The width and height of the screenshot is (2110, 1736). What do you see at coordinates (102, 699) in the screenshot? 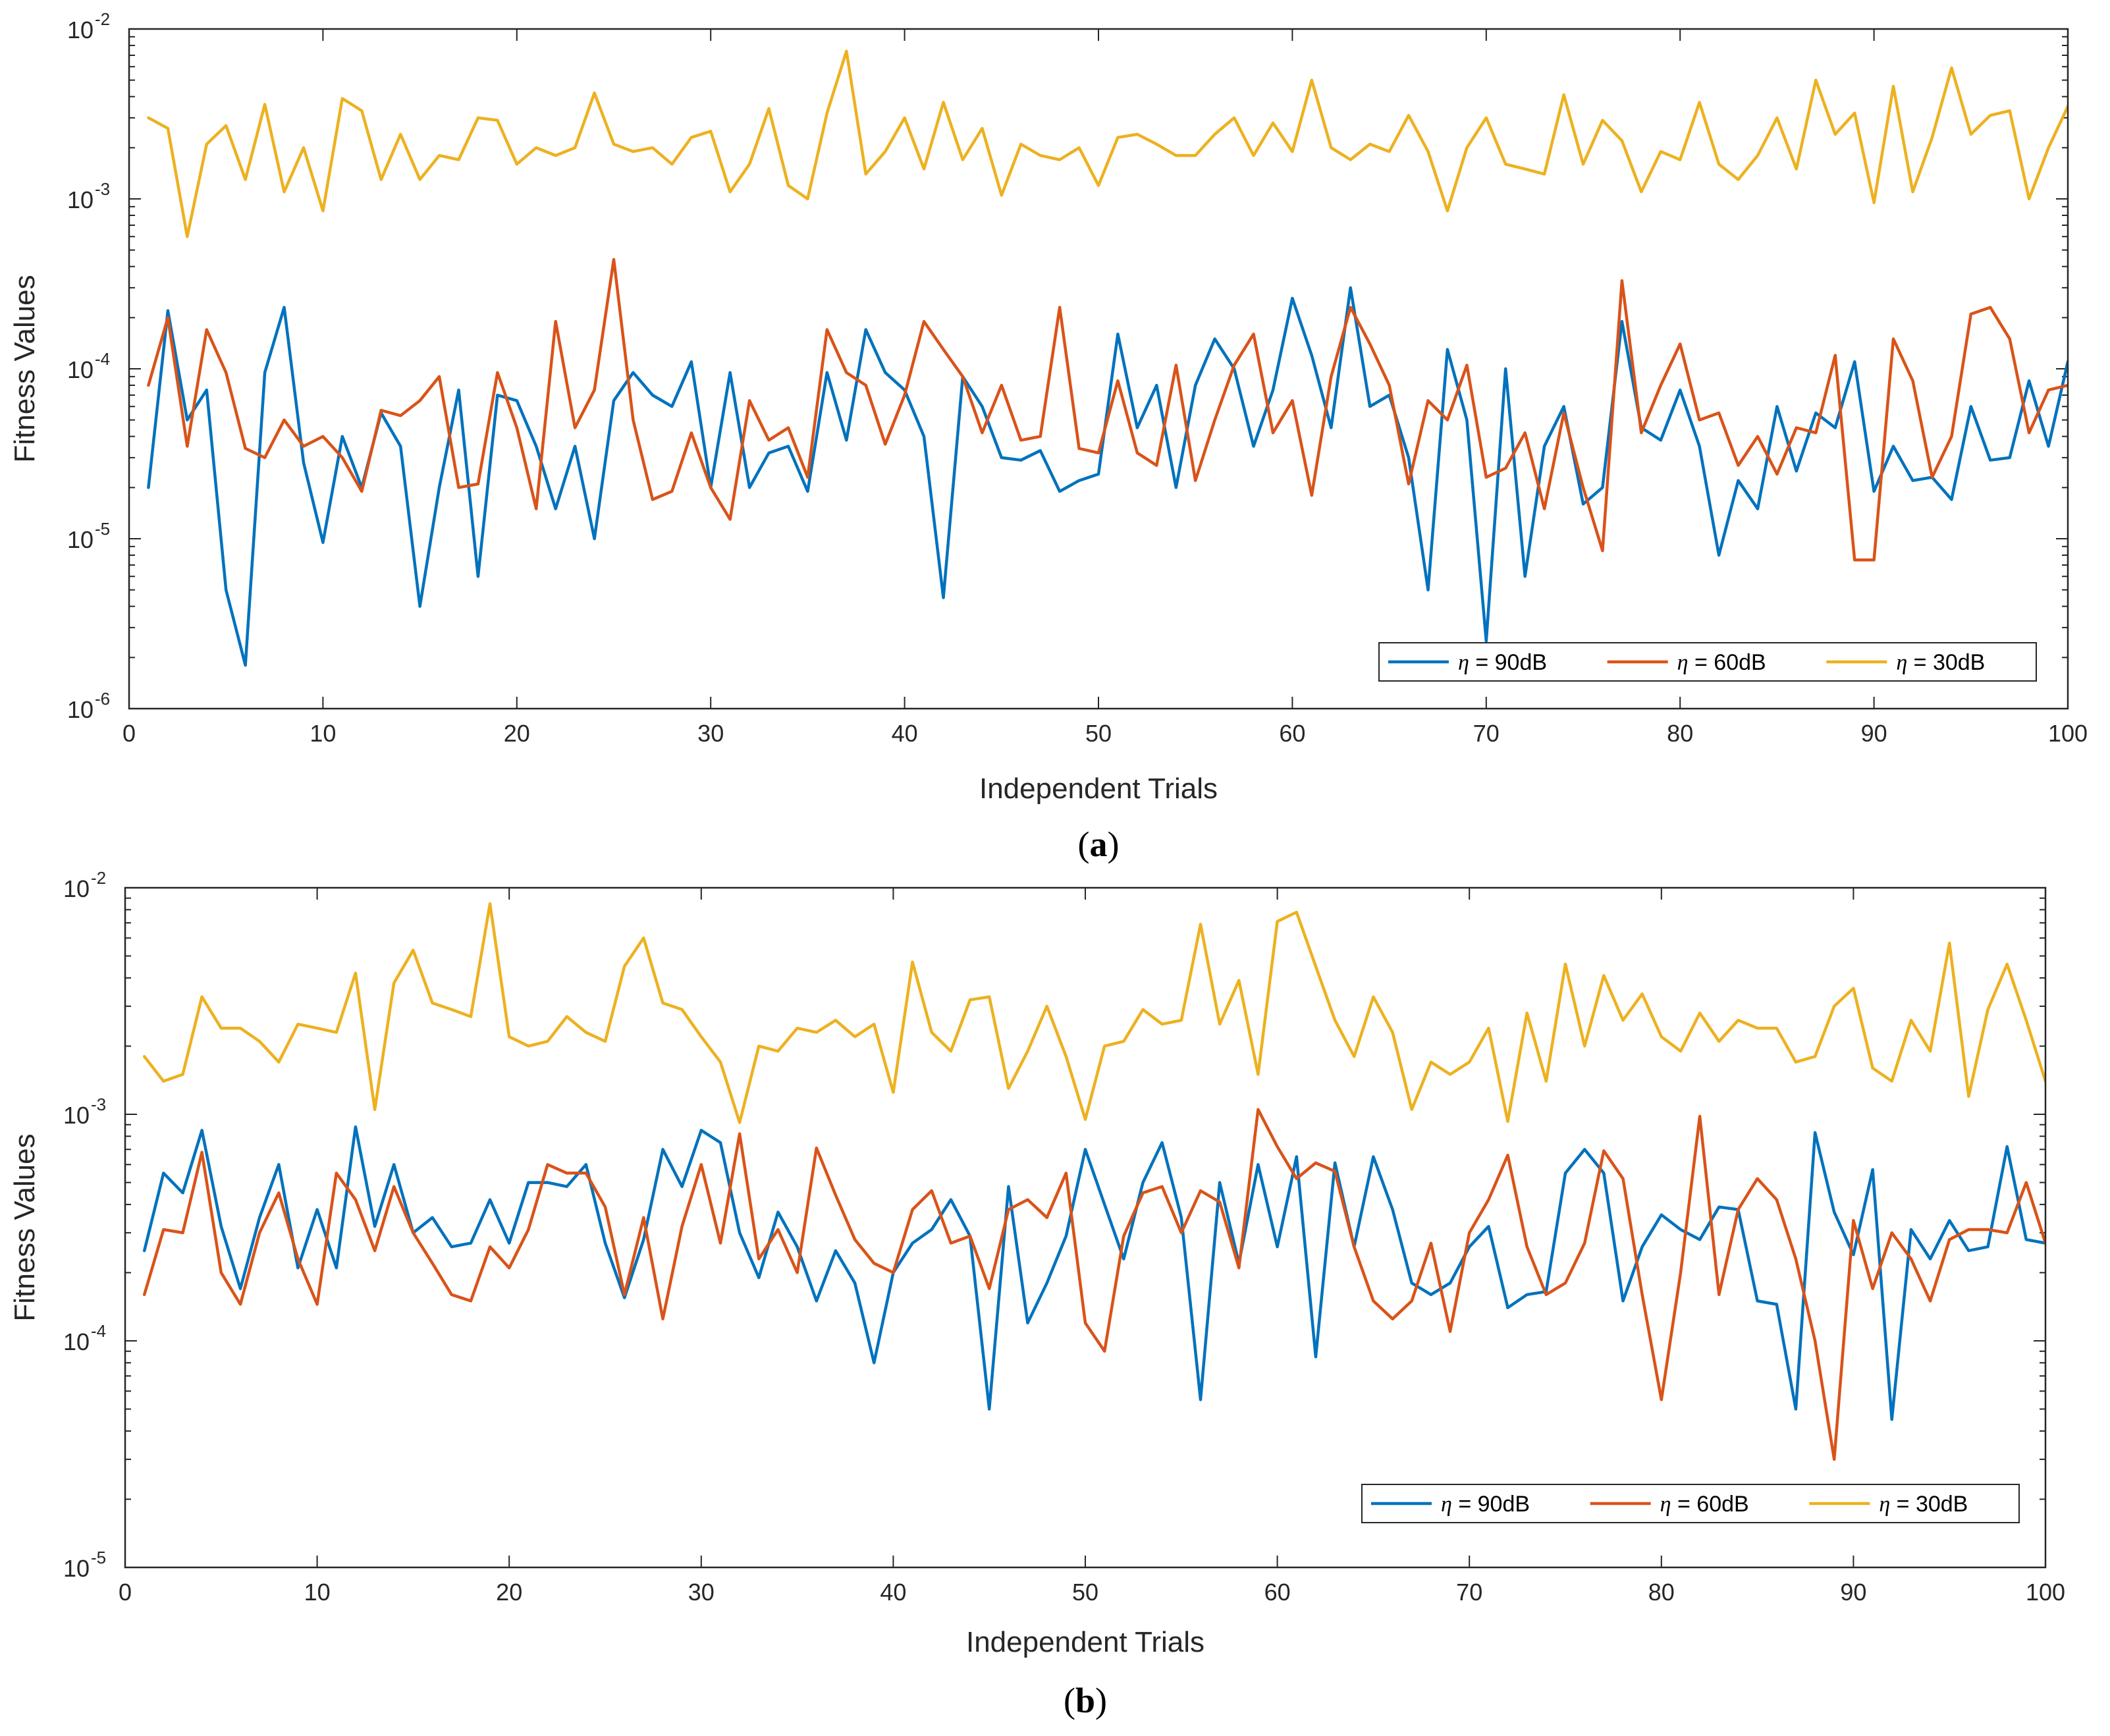
I see `y-tick-exponent: -6` at bounding box center [102, 699].